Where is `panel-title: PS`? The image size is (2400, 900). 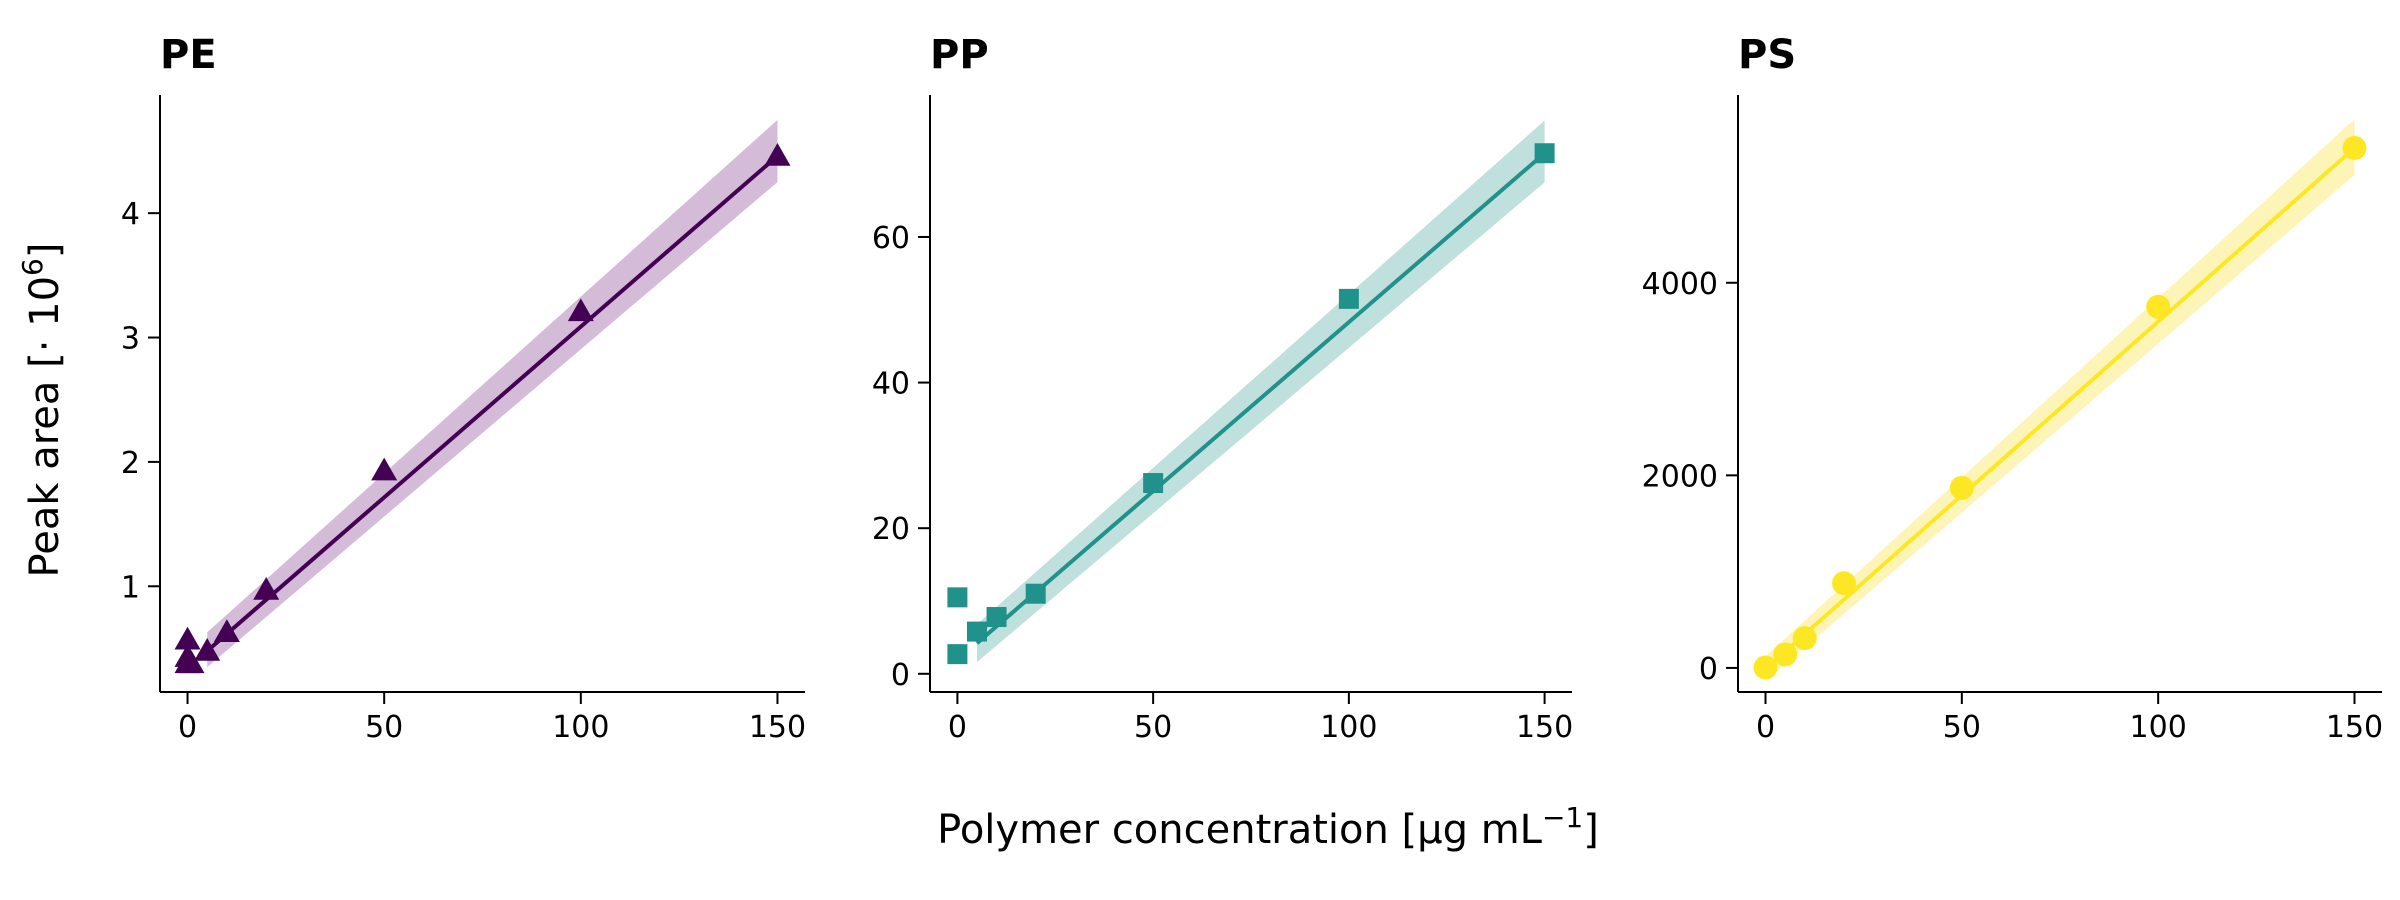
panel-title: PS is located at coordinates (1767, 55).